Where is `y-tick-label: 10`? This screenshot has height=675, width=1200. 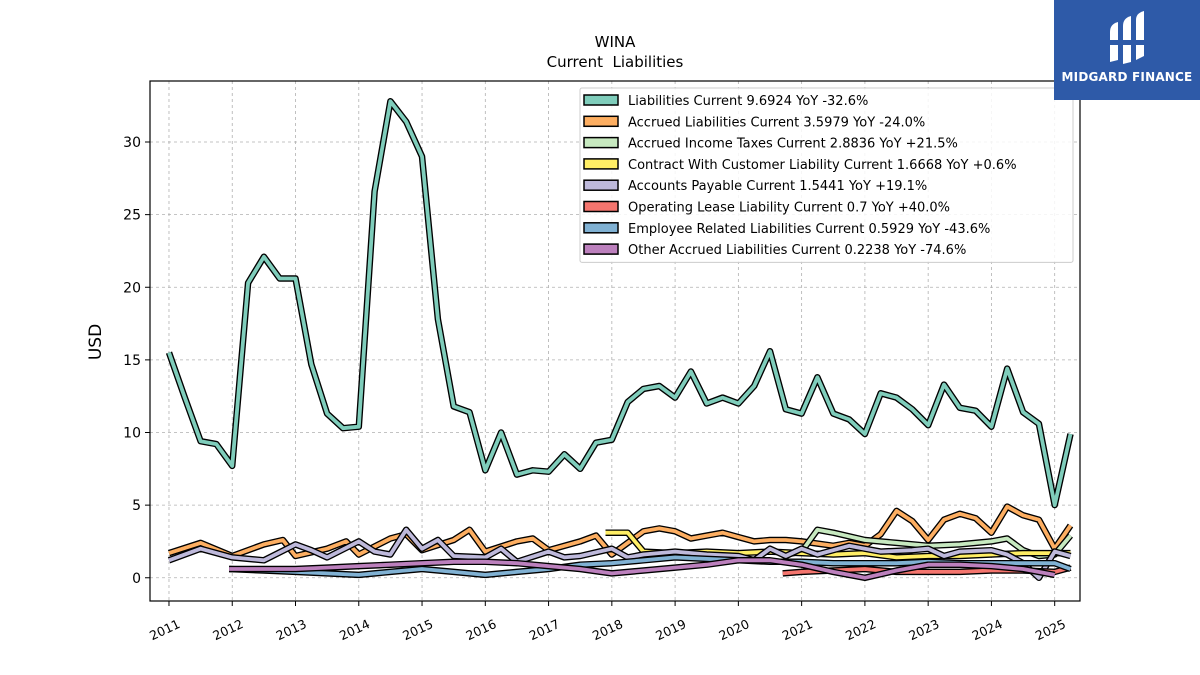 y-tick-label: 10 is located at coordinates (132, 434).